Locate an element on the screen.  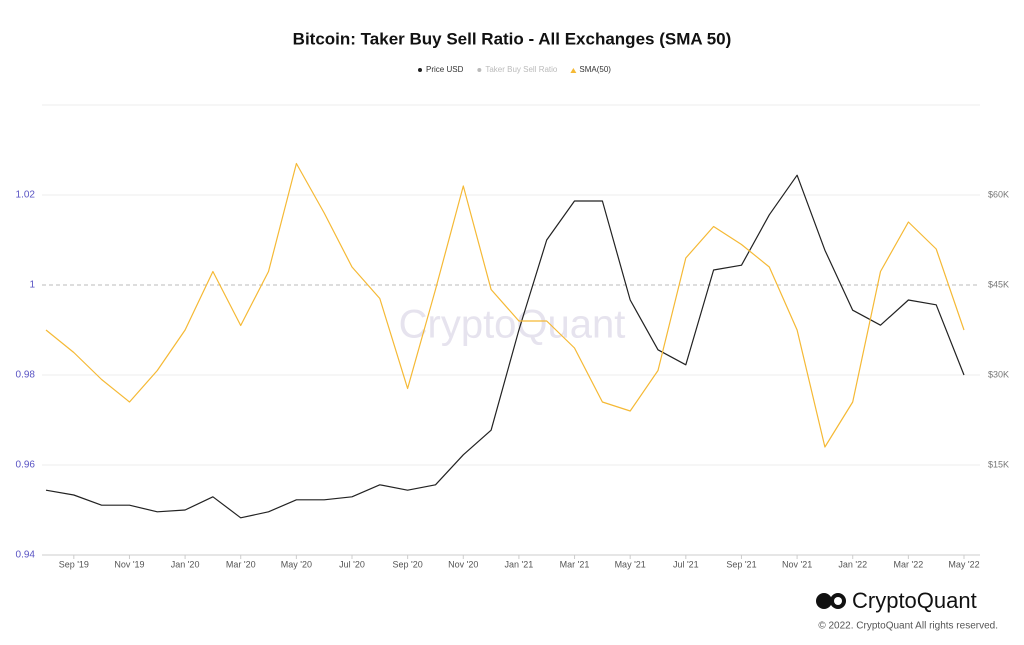
x-tick-label: Mar '20 is located at coordinates (241, 564).